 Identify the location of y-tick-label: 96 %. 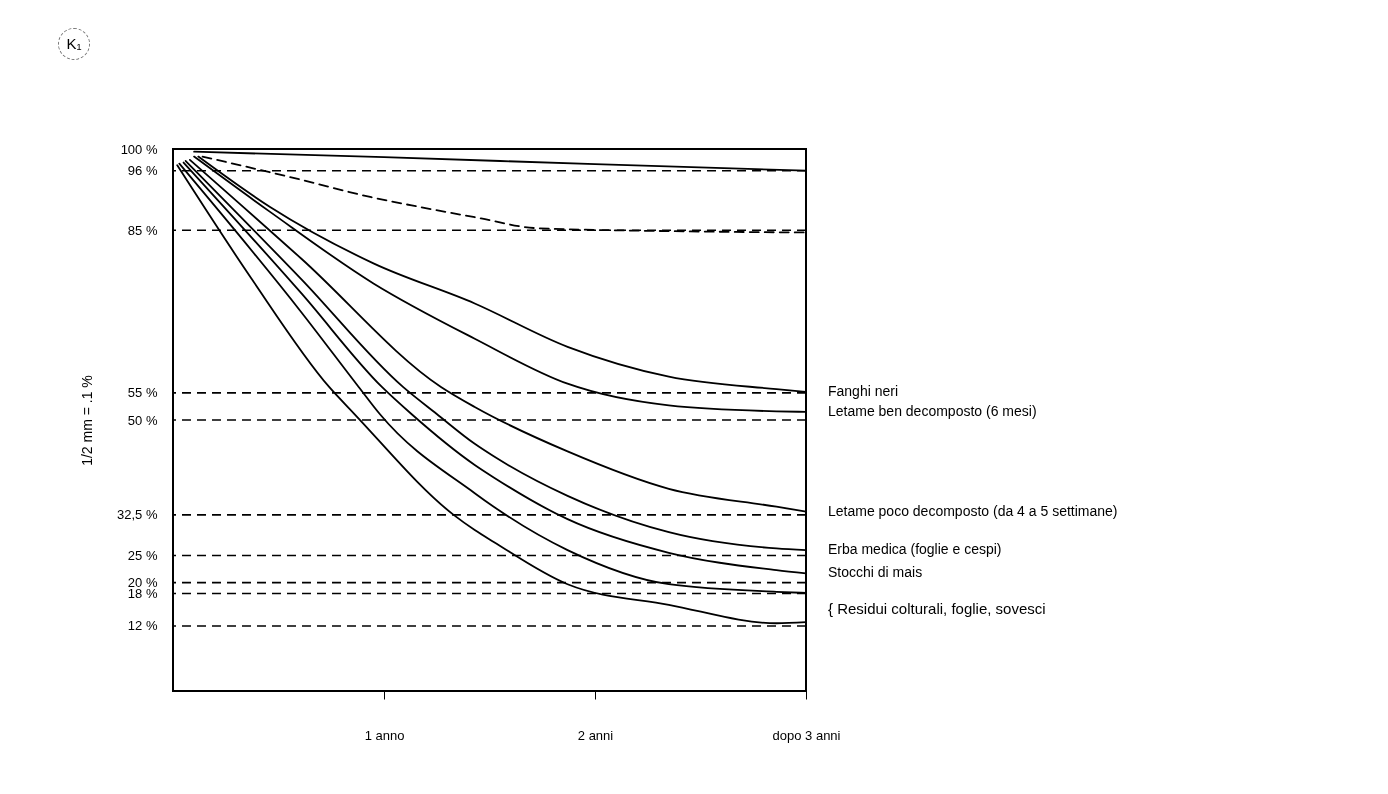
(142, 171).